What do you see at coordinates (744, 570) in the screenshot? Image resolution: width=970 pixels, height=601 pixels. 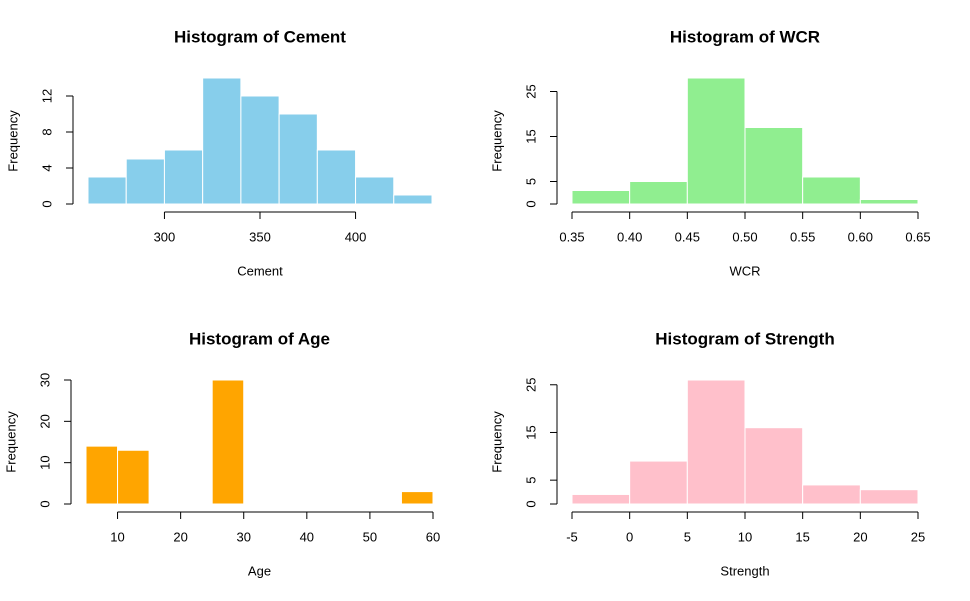 I see `x-axis-label: Strength` at bounding box center [744, 570].